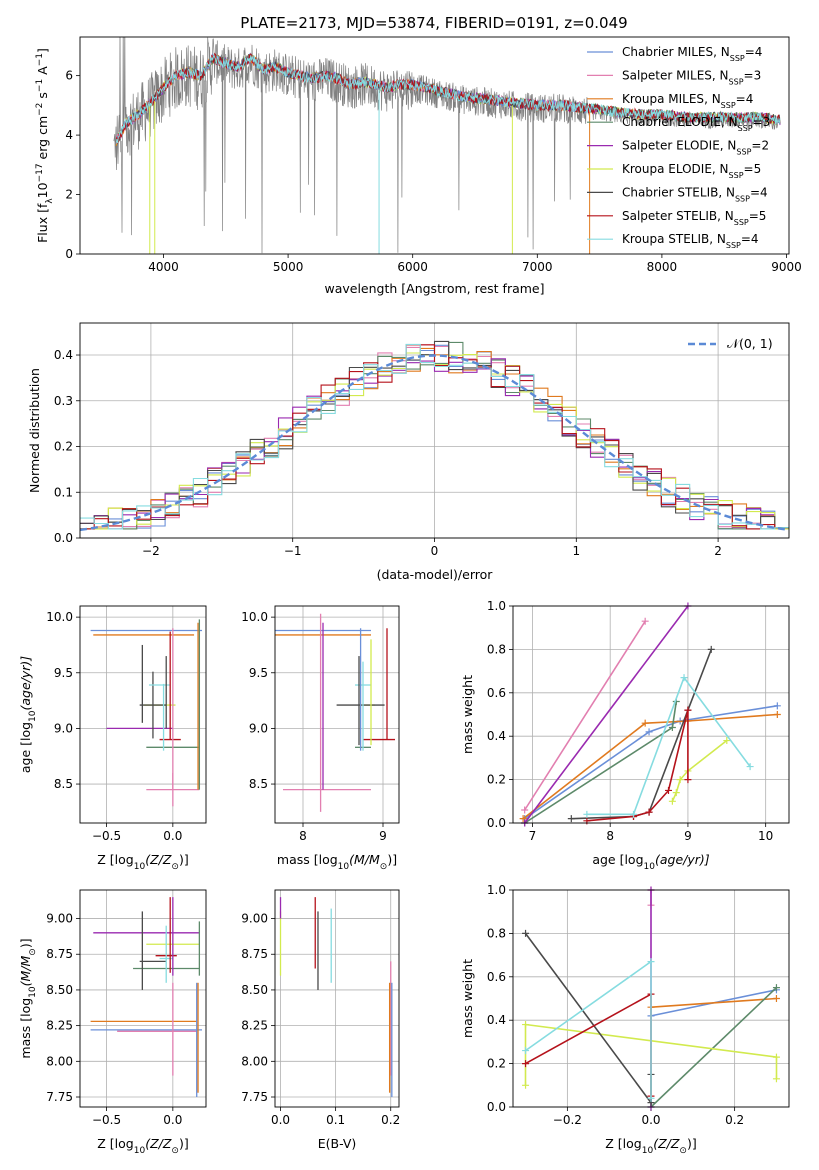 This screenshot has width=819, height=1170. Describe the element at coordinates (293, 551) in the screenshot. I see `x-tick-label: −1` at that location.